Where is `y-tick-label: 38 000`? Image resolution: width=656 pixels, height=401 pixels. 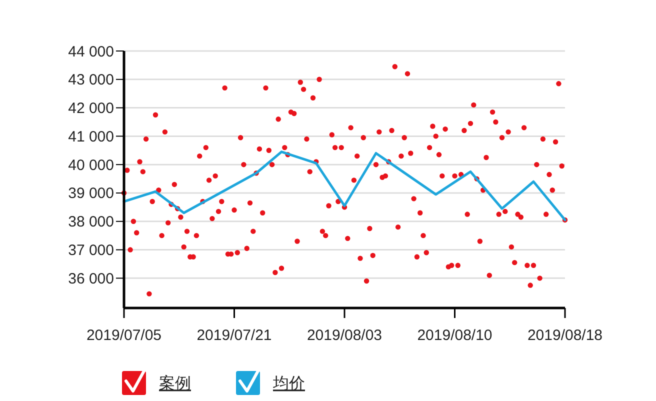 y-tick-label: 38 000 is located at coordinates (91, 222).